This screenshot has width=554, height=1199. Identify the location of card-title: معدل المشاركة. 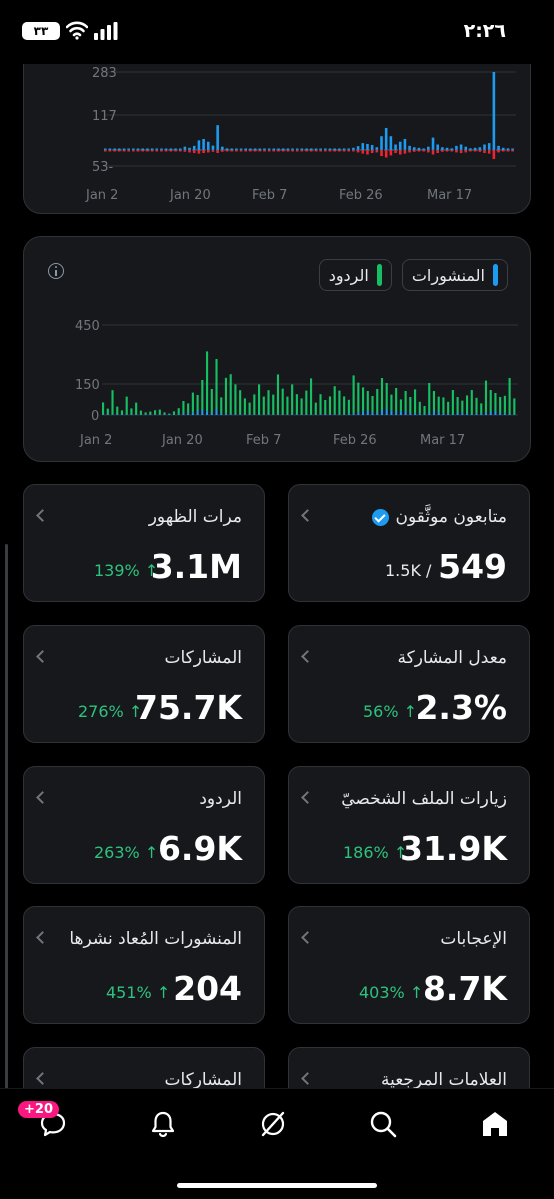
(452, 658).